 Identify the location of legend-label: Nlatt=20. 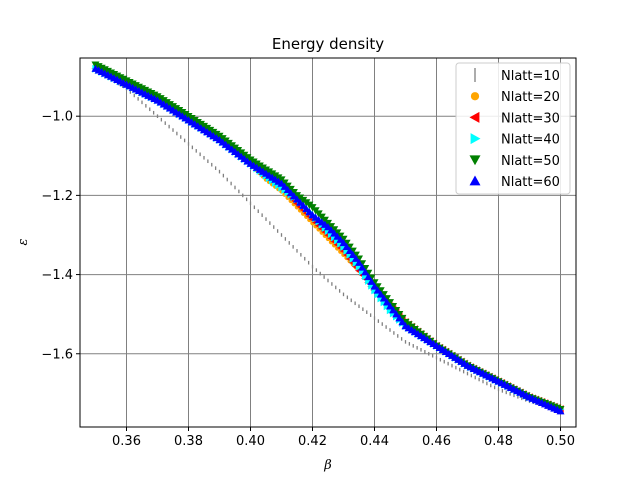
(530, 97).